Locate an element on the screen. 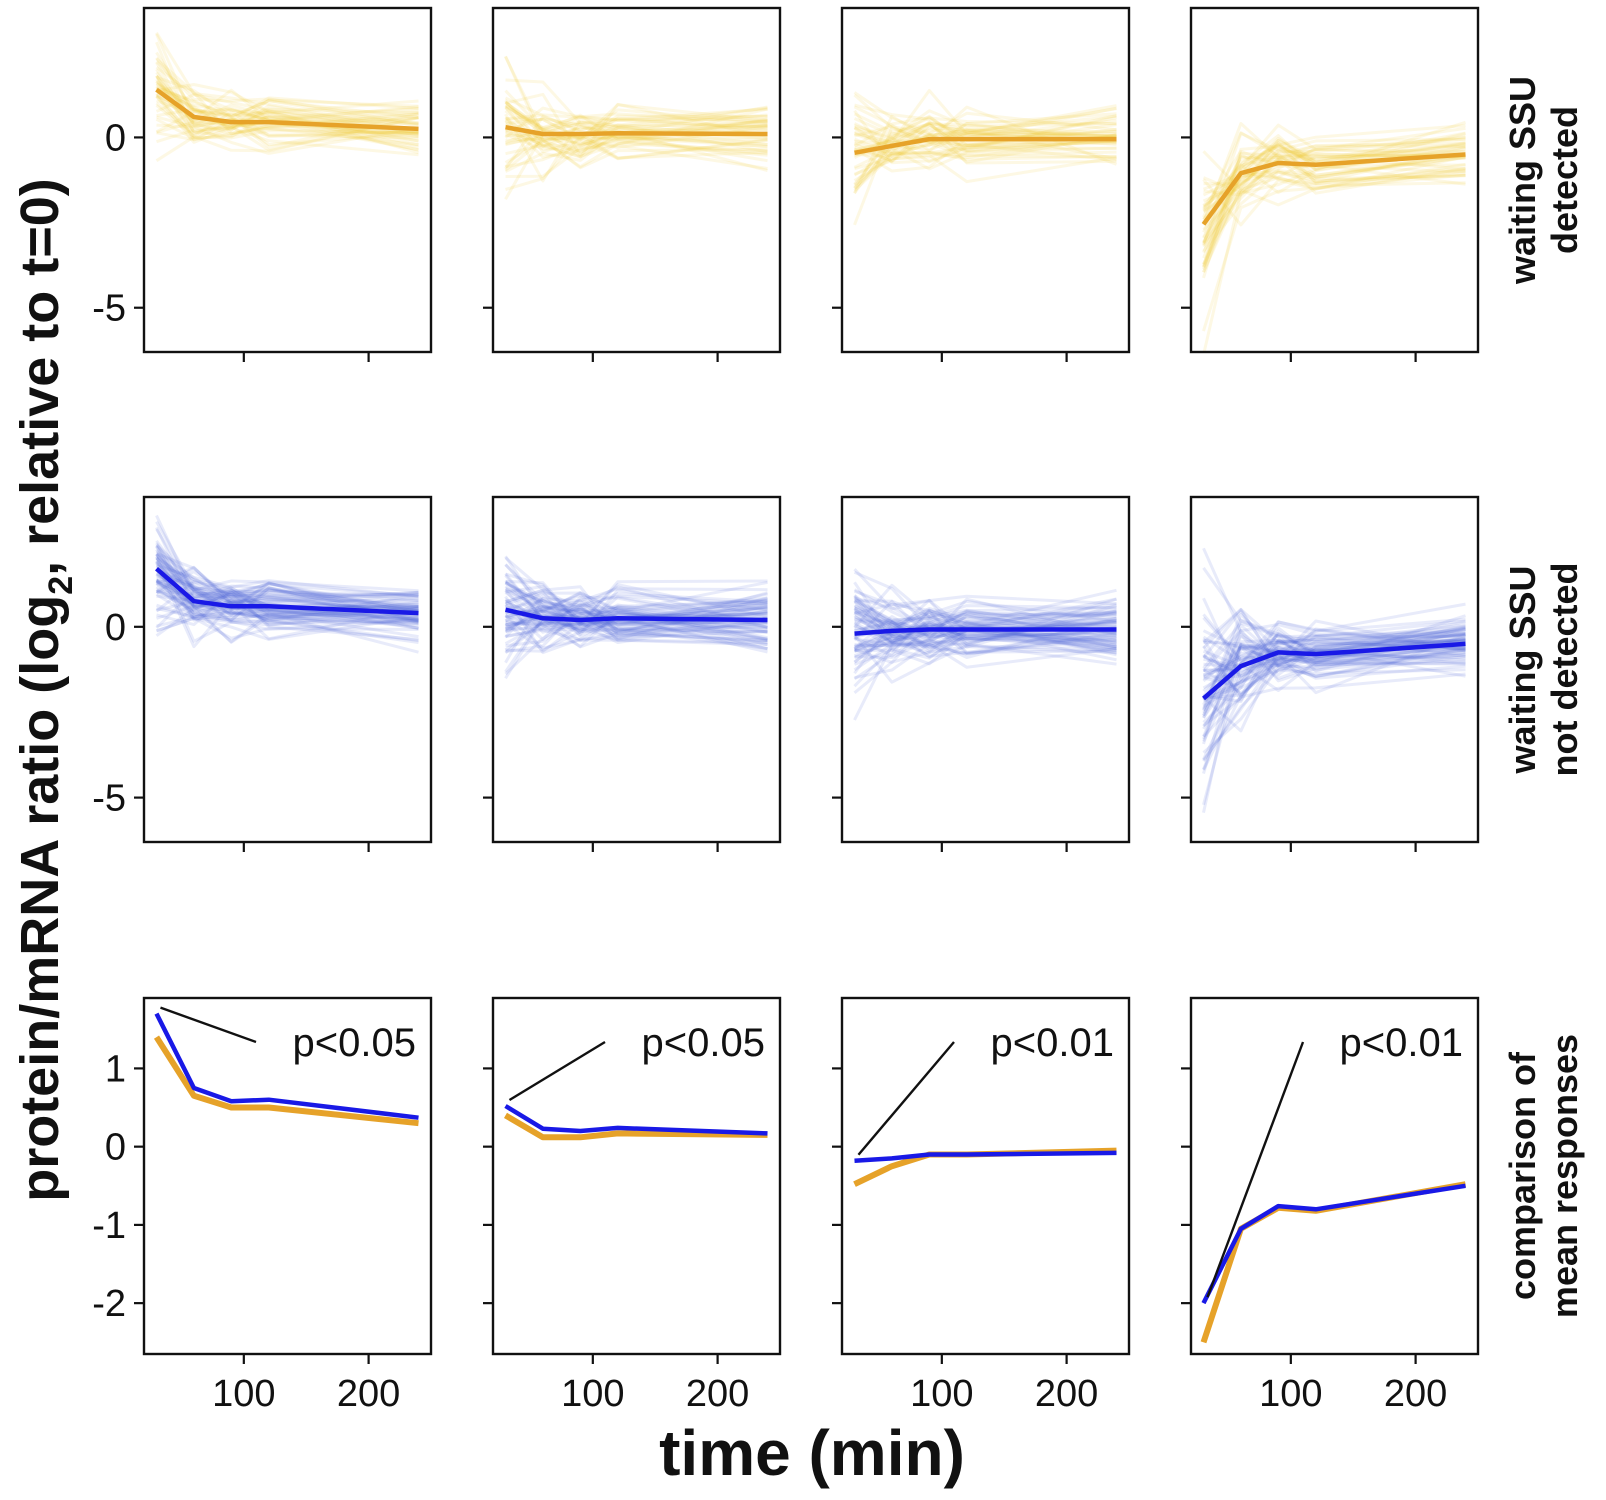 This screenshot has height=1500, width=1606. mean-line-not-detected is located at coordinates (286, 1066).